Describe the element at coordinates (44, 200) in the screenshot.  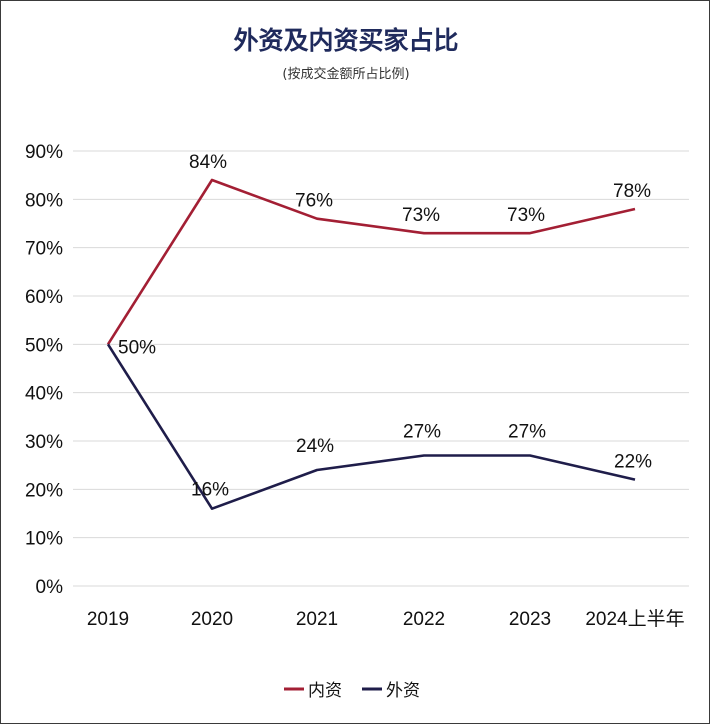
I see `y-tick-label: 80%` at that location.